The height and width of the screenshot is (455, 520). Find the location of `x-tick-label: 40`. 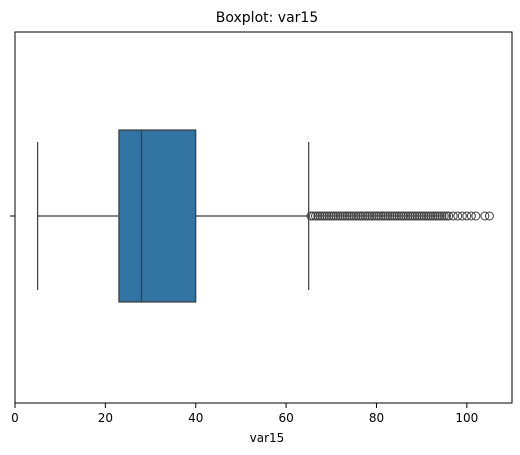

x-tick-label: 40 is located at coordinates (195, 418).